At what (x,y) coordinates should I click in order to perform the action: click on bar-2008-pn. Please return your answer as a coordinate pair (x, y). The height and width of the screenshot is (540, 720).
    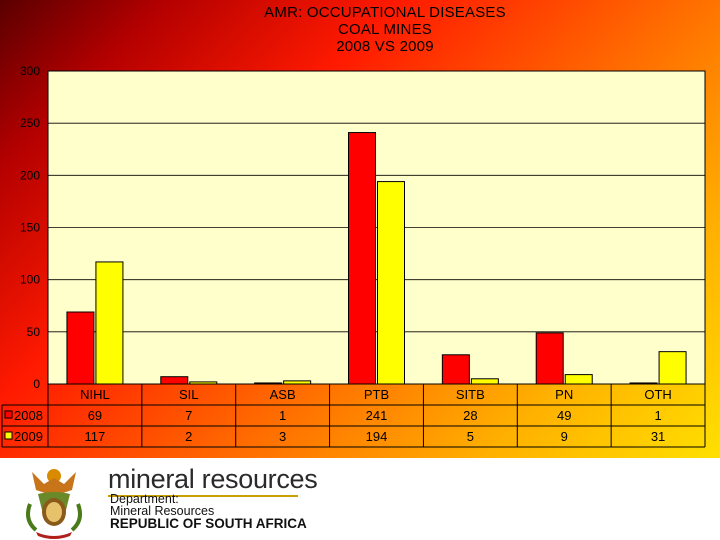
    Looking at the image, I should click on (549, 358).